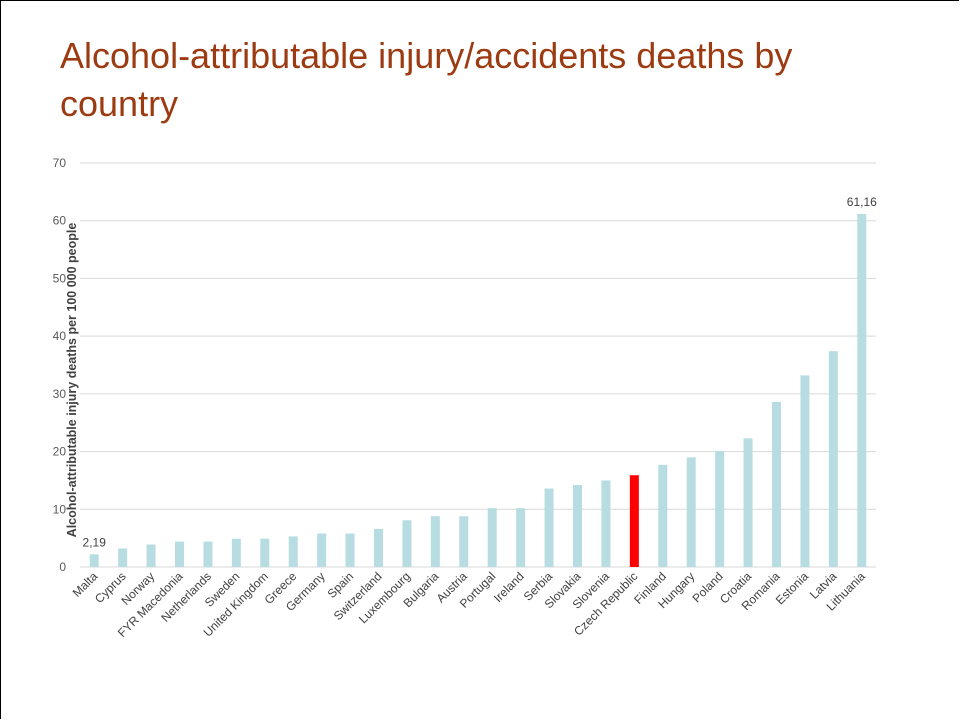  I want to click on data-label: 2,19, so click(95, 542).